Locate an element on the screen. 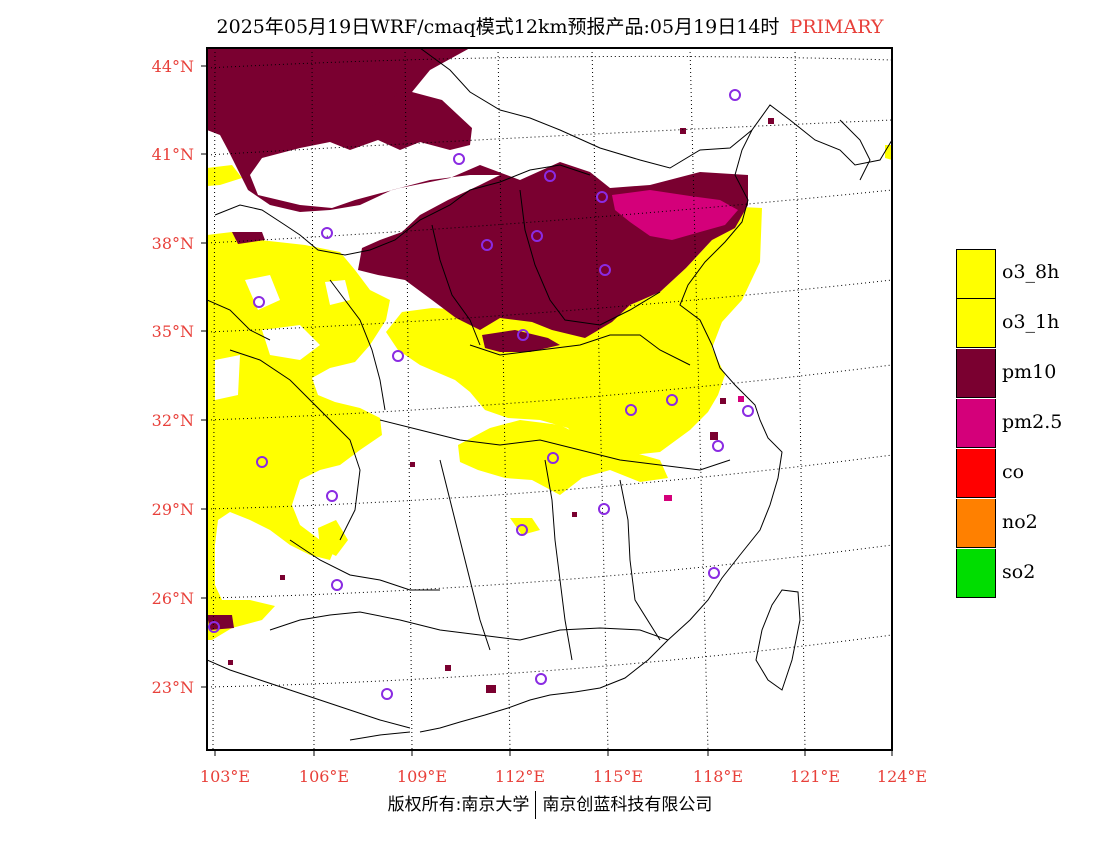 Image resolution: width=1100 pixels, height=850 pixels. lon-label: 115°E is located at coordinates (618, 776).